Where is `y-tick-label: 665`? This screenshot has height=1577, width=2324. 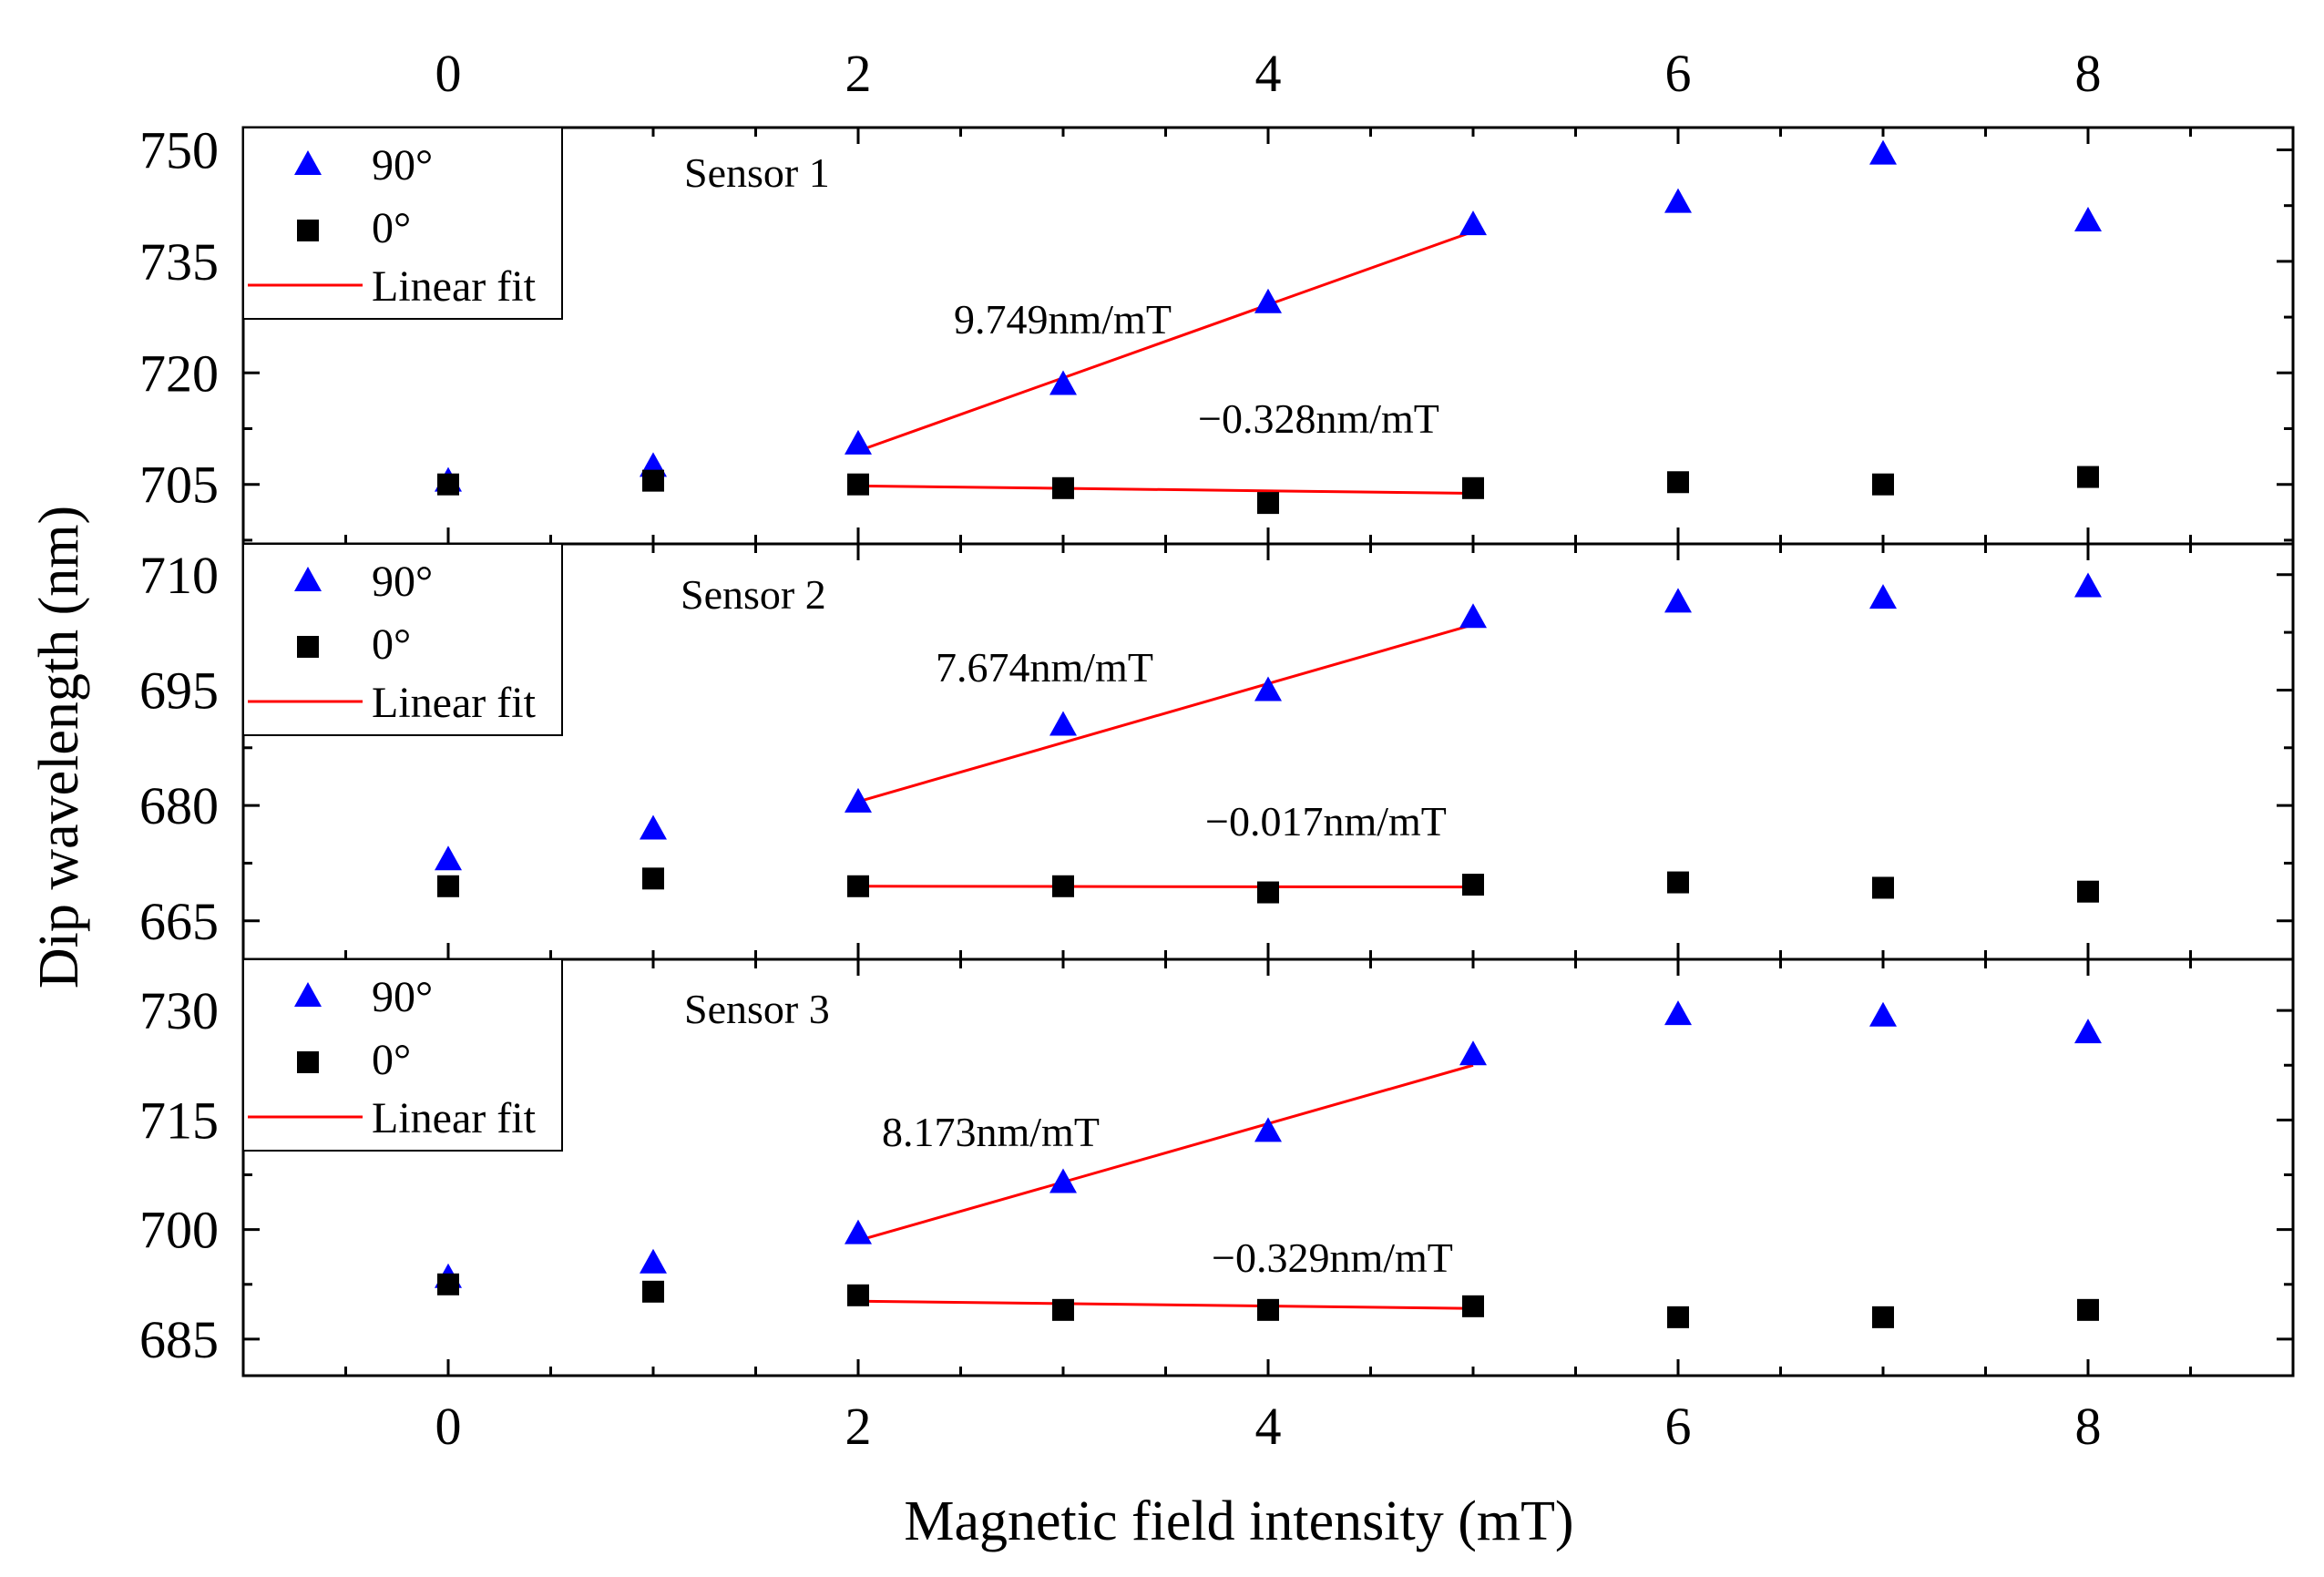 y-tick-label: 665 is located at coordinates (179, 921).